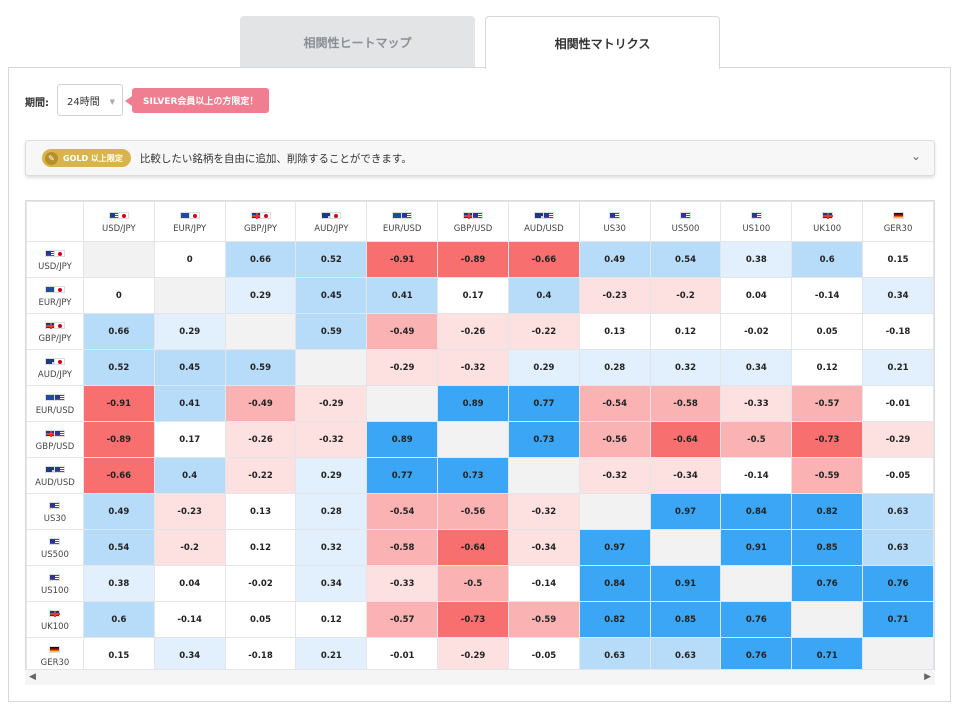 Image resolution: width=966 pixels, height=713 pixels. What do you see at coordinates (685, 259) in the screenshot?
I see `correlation-cell: 0.54` at bounding box center [685, 259].